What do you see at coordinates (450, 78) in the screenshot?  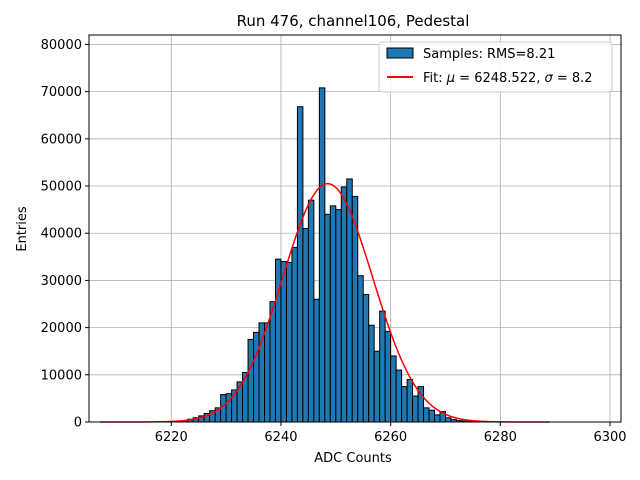 I see `fit-mu-symbol: μ` at bounding box center [450, 78].